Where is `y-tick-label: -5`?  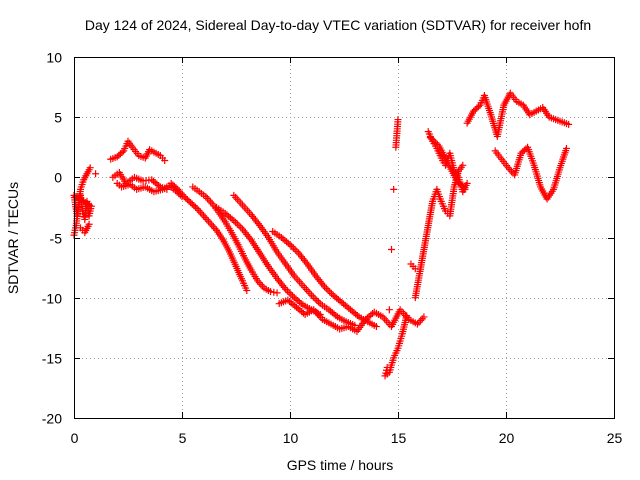
y-tick-label: -5 is located at coordinates (56, 239).